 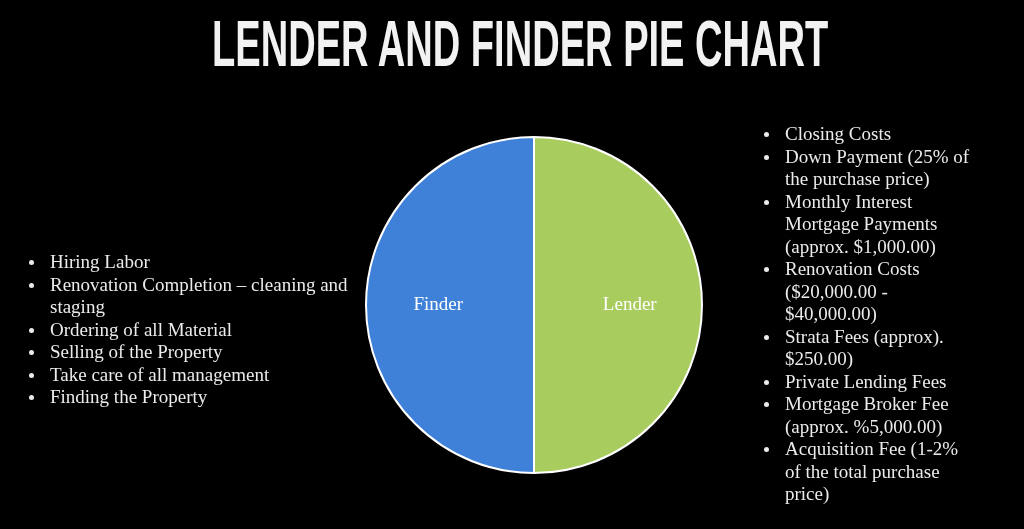 I want to click on slice-label: Lender, so click(x=630, y=303).